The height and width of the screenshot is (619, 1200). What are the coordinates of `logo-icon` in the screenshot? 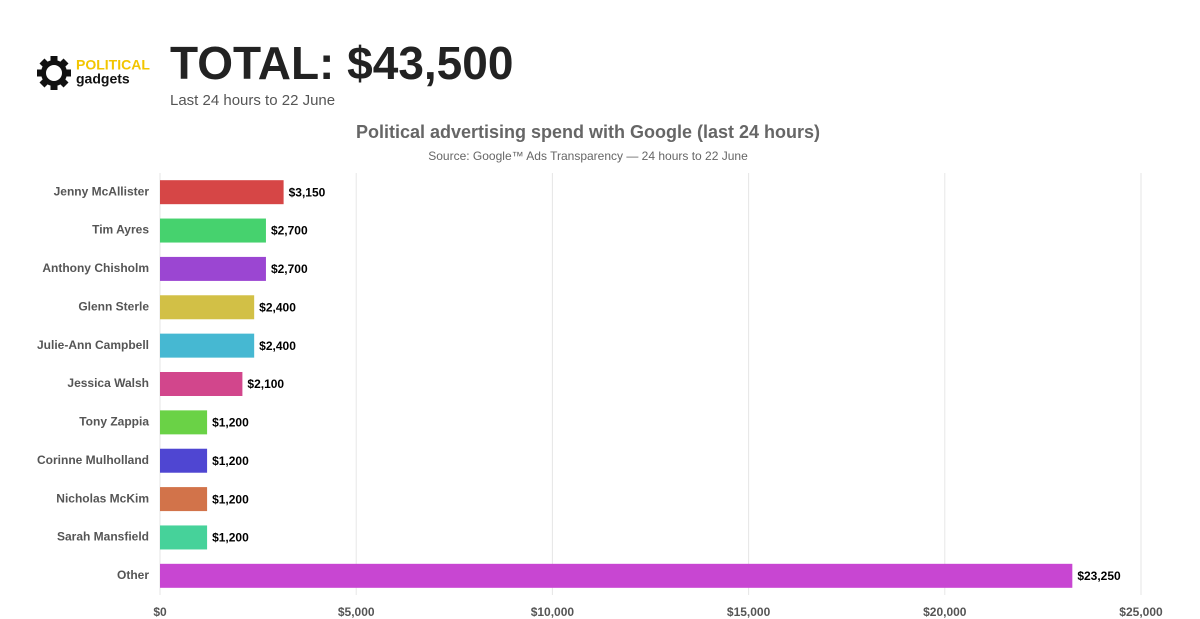 It's located at (54, 73).